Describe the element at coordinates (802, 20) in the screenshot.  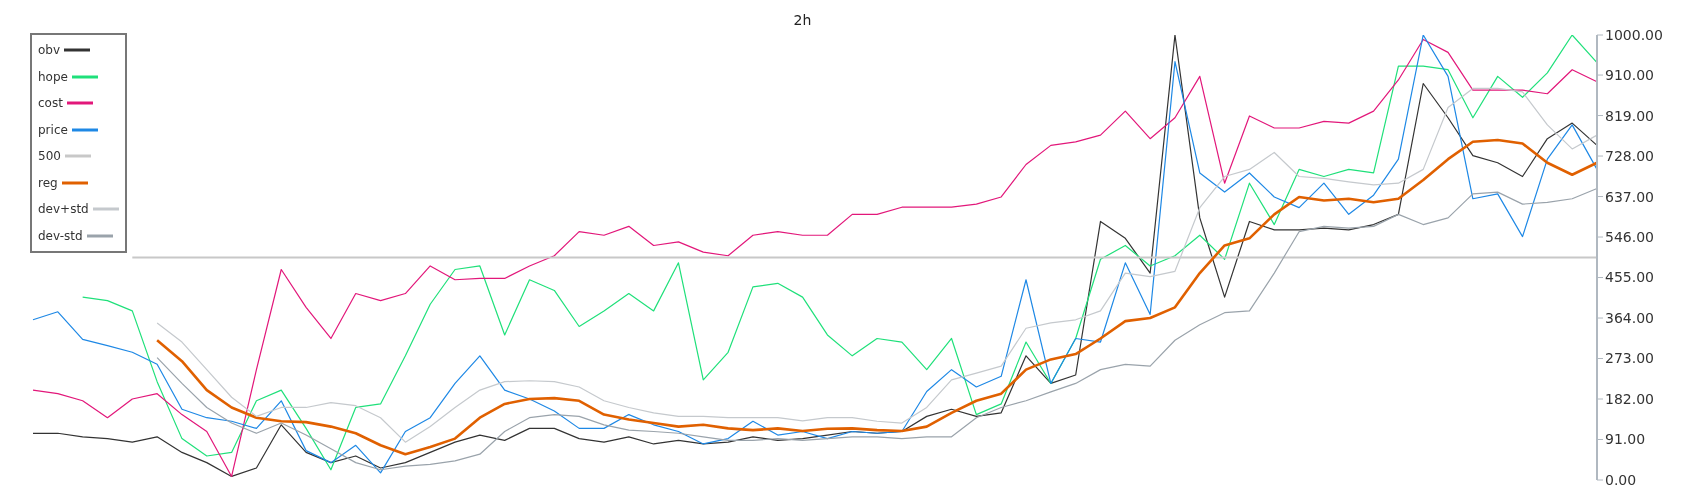
I see `chart-title: 2h` at that location.